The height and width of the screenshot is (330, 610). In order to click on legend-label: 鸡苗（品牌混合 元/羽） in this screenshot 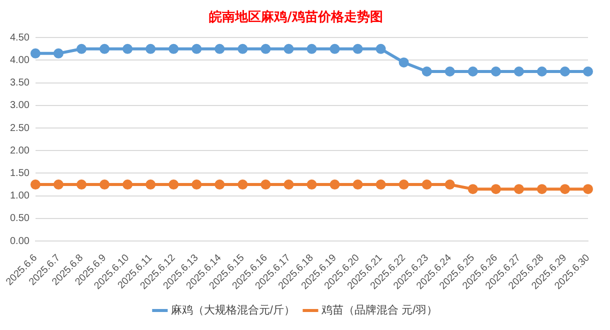, I will do `click(379, 310)`.